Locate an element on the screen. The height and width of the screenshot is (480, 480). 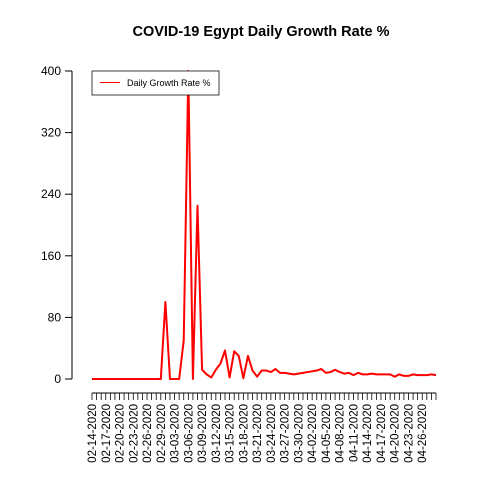
x-tick-label: 03-18-2020 is located at coordinates (244, 433).